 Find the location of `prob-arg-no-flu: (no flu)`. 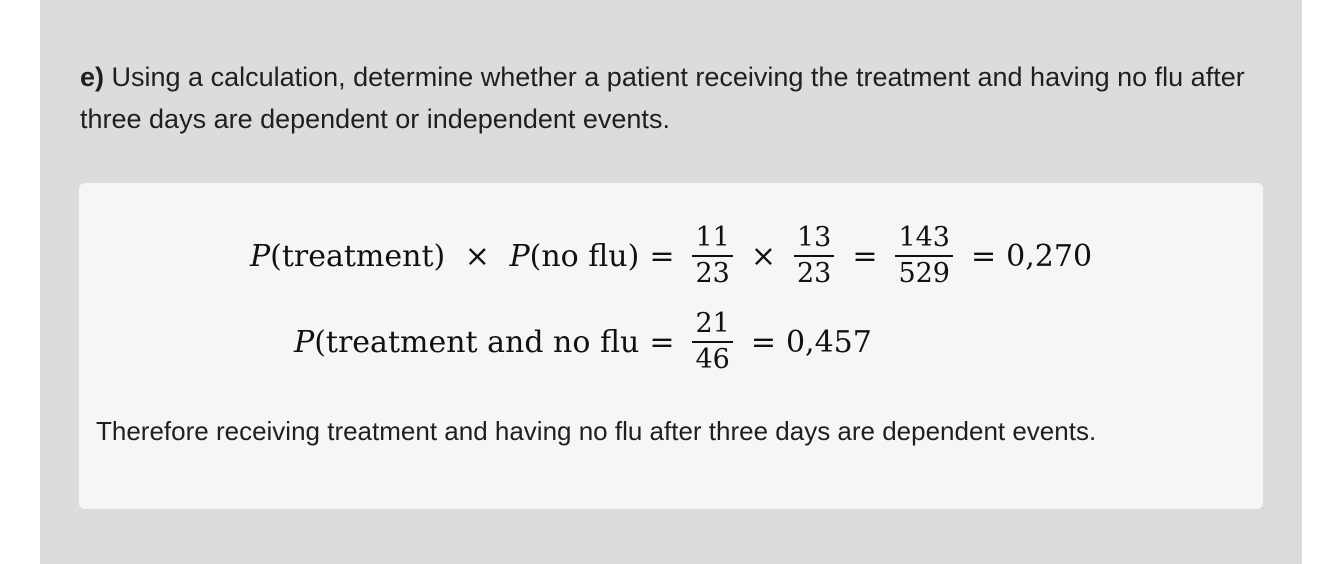

prob-arg-no-flu: (no flu) is located at coordinates (584, 256).